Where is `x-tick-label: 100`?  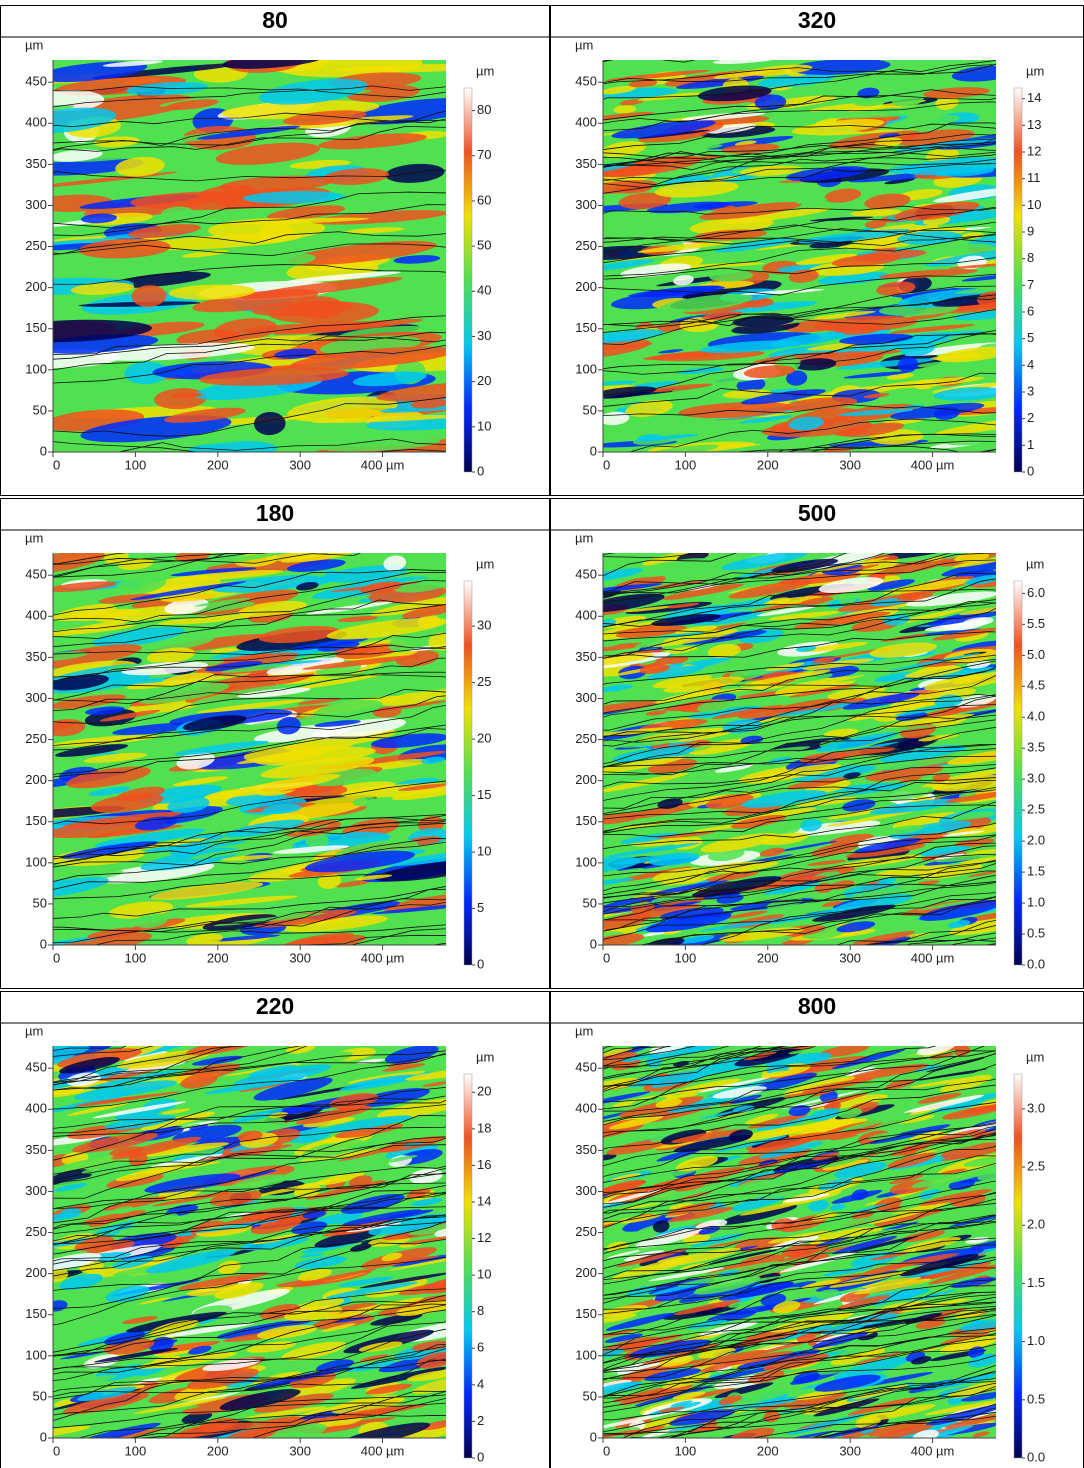 x-tick-label: 100 is located at coordinates (136, 957).